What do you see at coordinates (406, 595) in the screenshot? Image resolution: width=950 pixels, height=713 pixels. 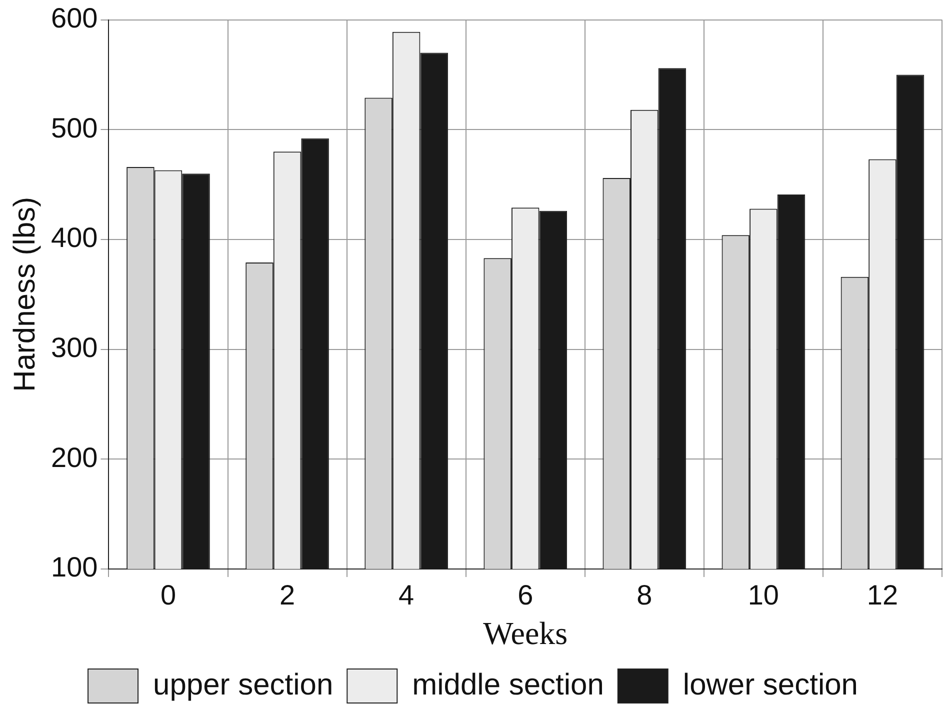 I see `x-tick-label: 4` at bounding box center [406, 595].